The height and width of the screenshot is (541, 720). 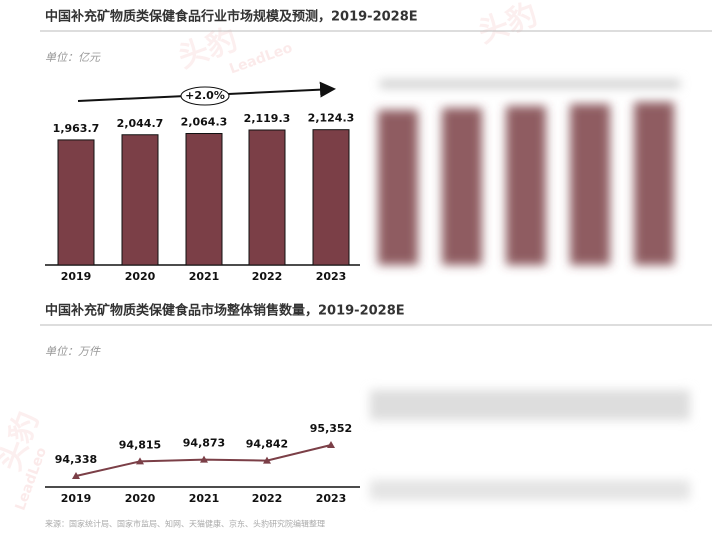 I want to click on chart-title: 中国补充矿物质类保健食品市场整体销售数量，2019-2028E, so click(x=225, y=311).